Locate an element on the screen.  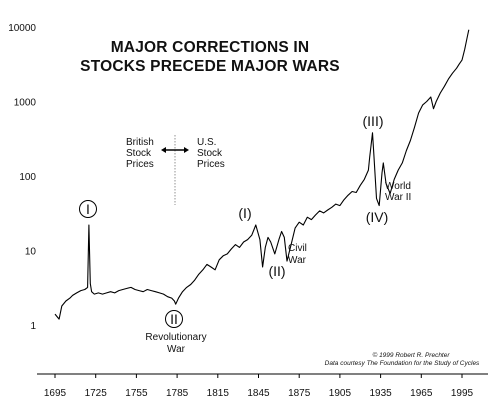
wave-label: I is located at coordinates (88, 209).